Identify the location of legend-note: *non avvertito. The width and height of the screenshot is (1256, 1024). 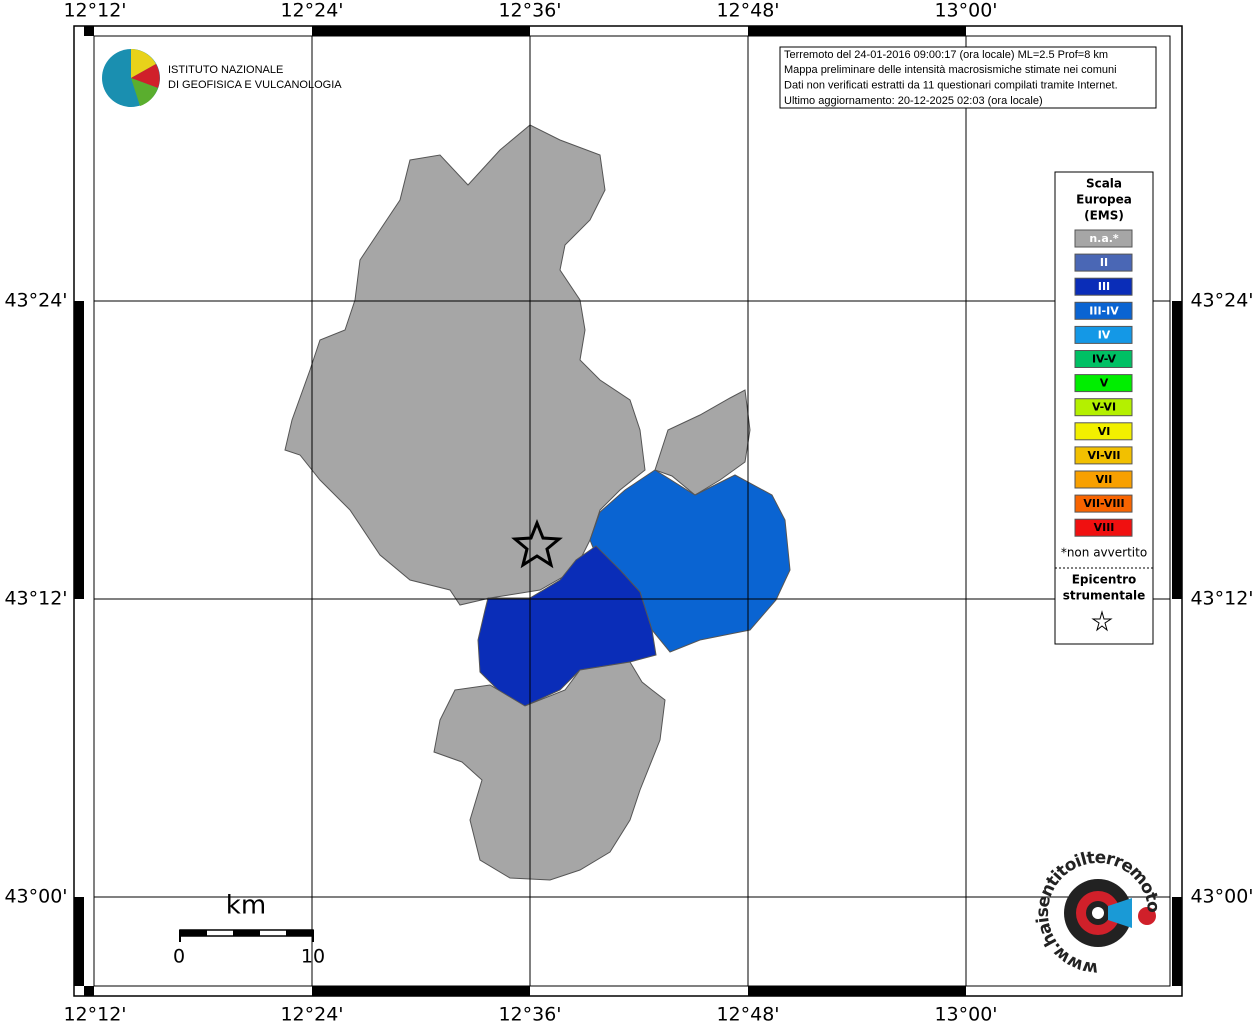
(1104, 553).